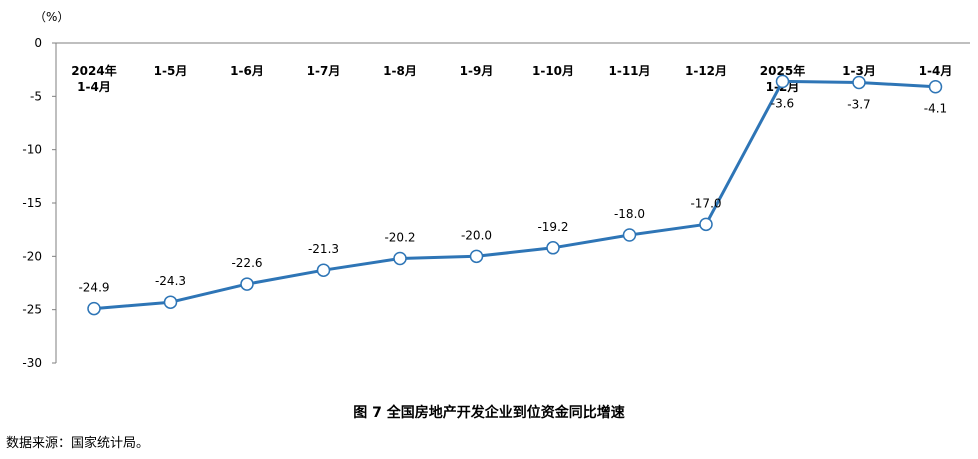 The image size is (978, 459). Describe the element at coordinates (93, 288) in the screenshot. I see `data-label: -24.9` at that location.